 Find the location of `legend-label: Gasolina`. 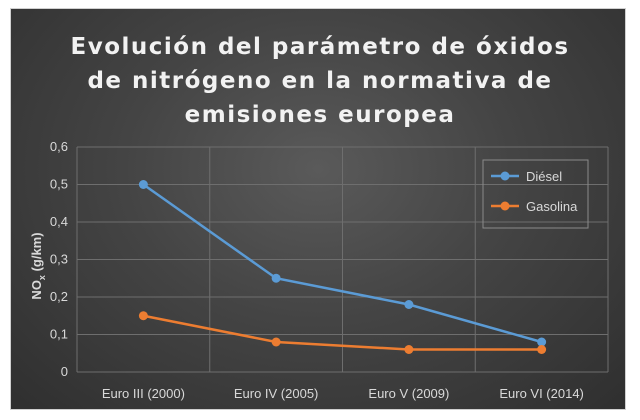

legend-label: Gasolina is located at coordinates (552, 206).